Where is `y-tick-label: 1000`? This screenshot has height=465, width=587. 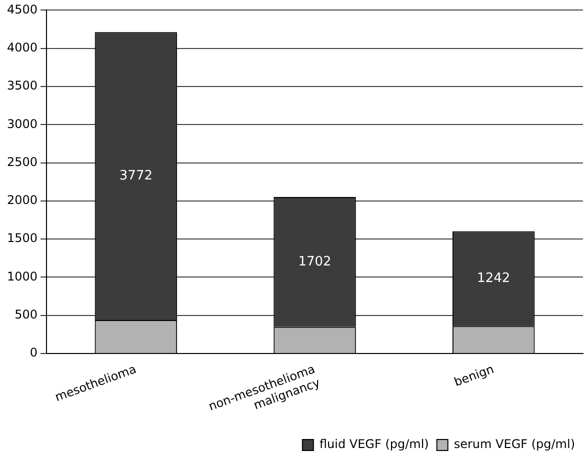
y-tick-label: 1000 is located at coordinates (22, 276).